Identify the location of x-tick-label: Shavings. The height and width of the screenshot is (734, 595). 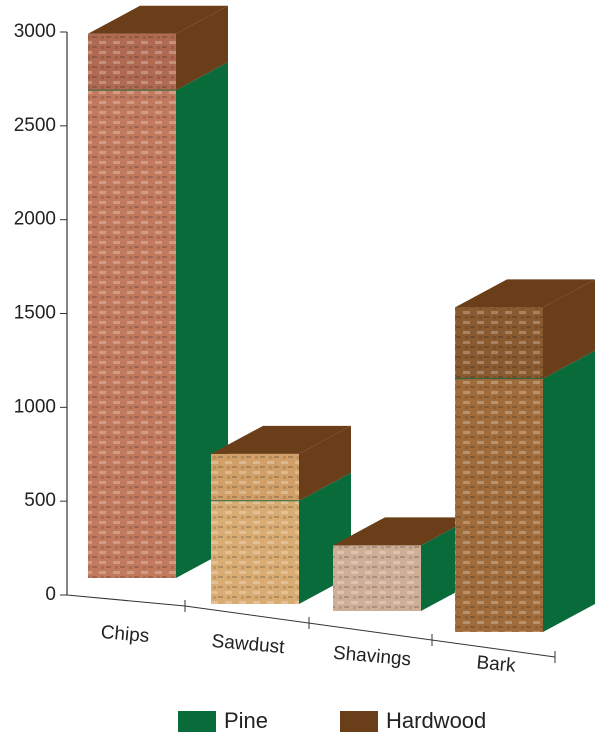
(372, 657).